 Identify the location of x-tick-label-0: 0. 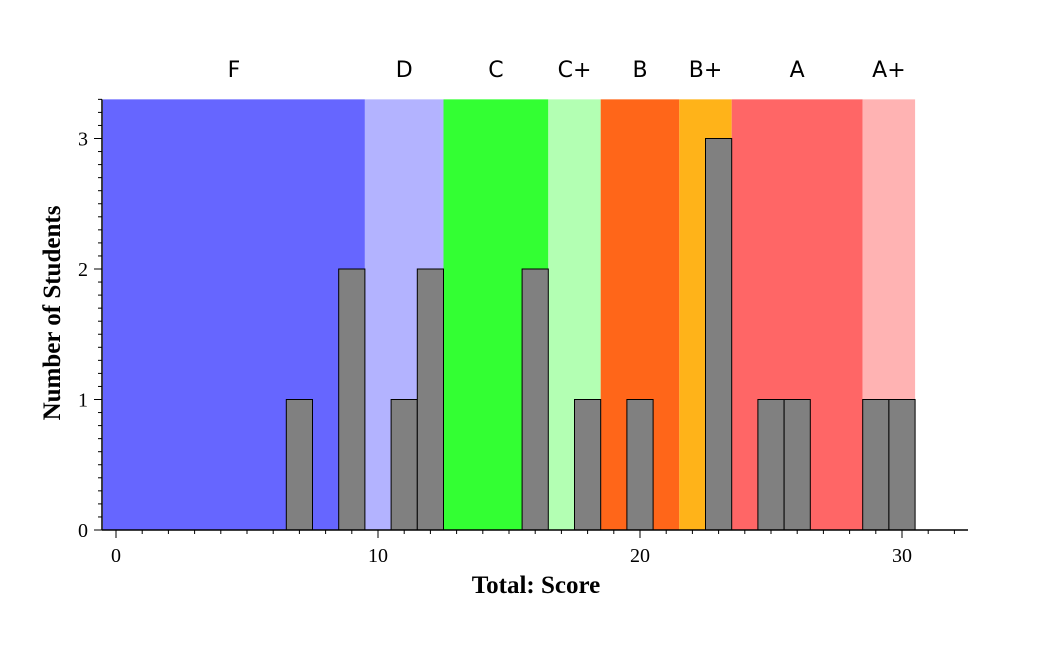
(116, 556).